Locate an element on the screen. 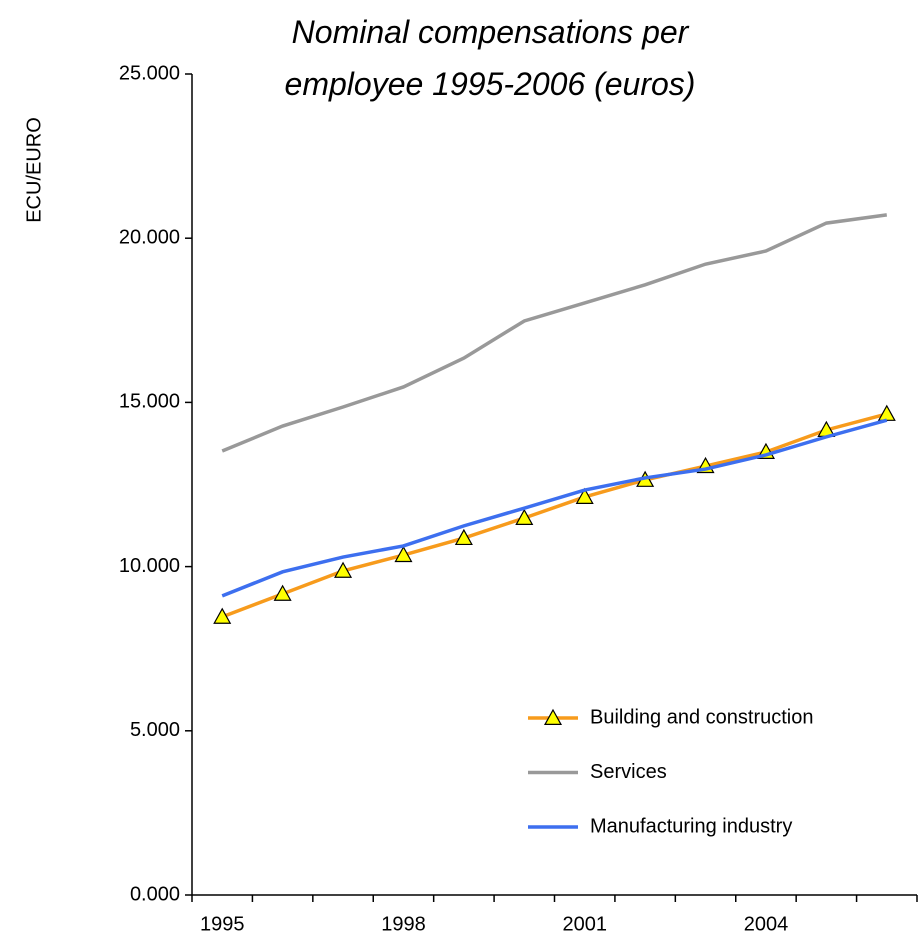 The width and height of the screenshot is (919, 945). legend-label: Services is located at coordinates (628, 772).